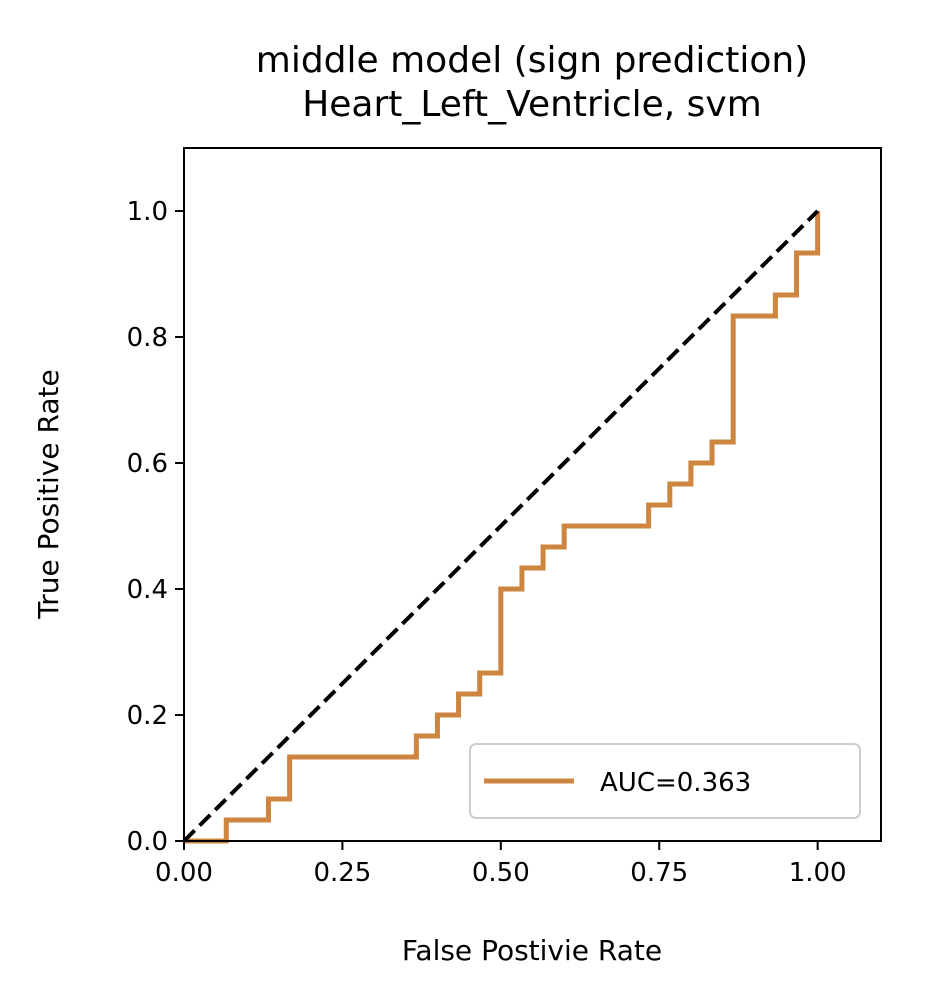 This screenshot has width=947, height=1001. Describe the element at coordinates (147, 716) in the screenshot. I see `y-tick-label: 0.2` at that location.